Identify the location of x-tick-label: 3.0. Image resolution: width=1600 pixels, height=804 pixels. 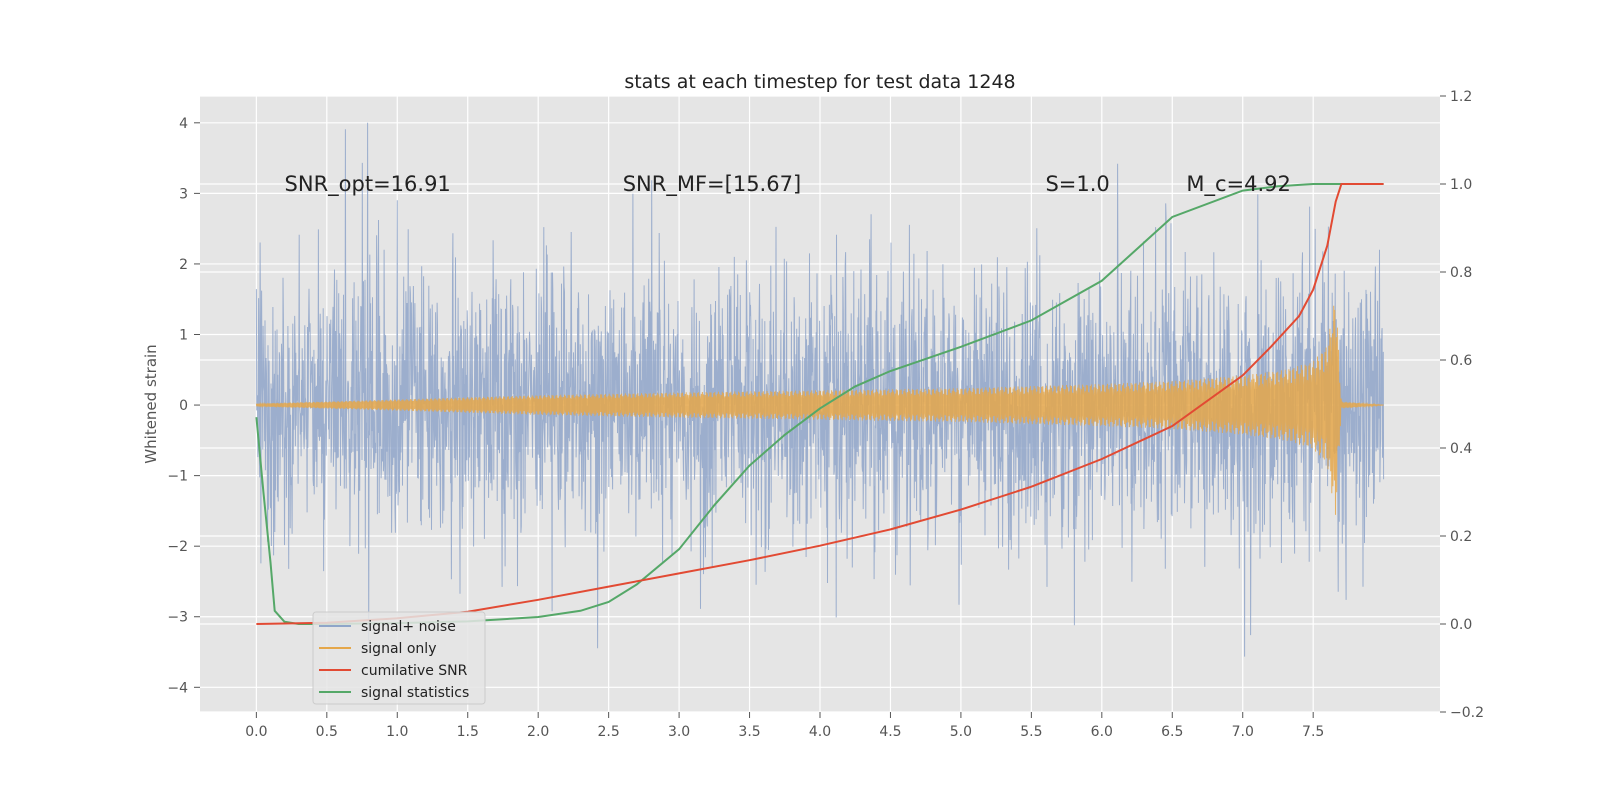
(679, 732).